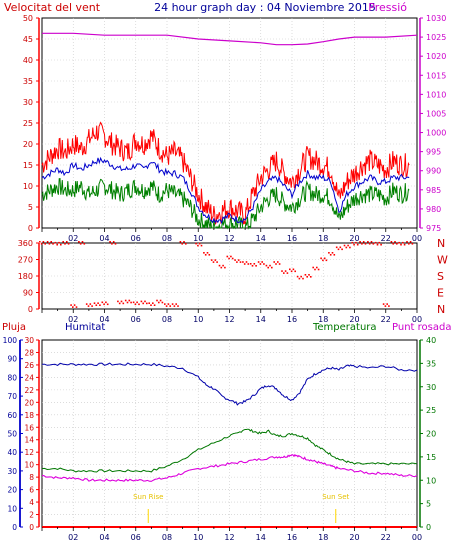  I want to click on wind-speed-y-tick-label: 5, so click(30, 207).